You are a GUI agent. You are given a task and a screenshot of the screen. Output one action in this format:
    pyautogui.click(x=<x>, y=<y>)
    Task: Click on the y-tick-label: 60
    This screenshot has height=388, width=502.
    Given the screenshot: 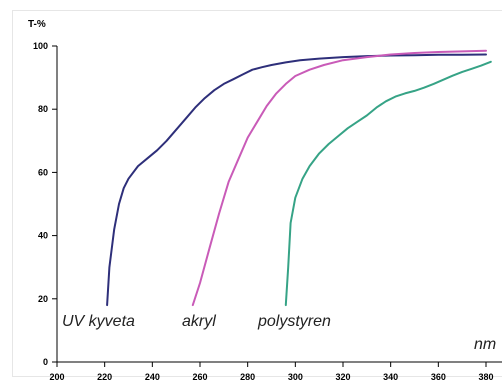 What is the action you would take?
    pyautogui.click(x=43, y=172)
    